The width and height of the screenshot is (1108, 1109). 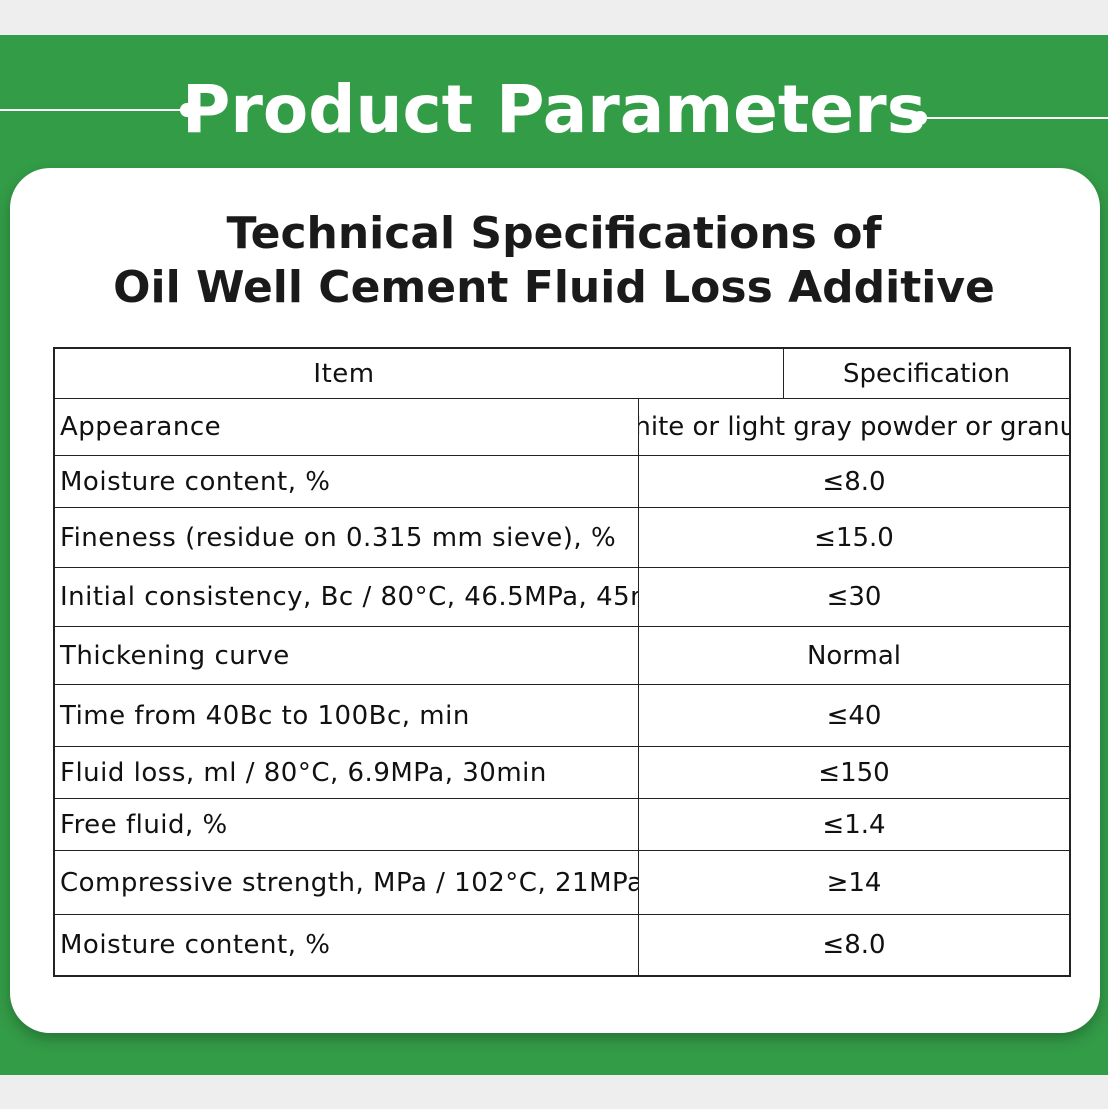 I want to click on table-cell: Normal, so click(x=854, y=655).